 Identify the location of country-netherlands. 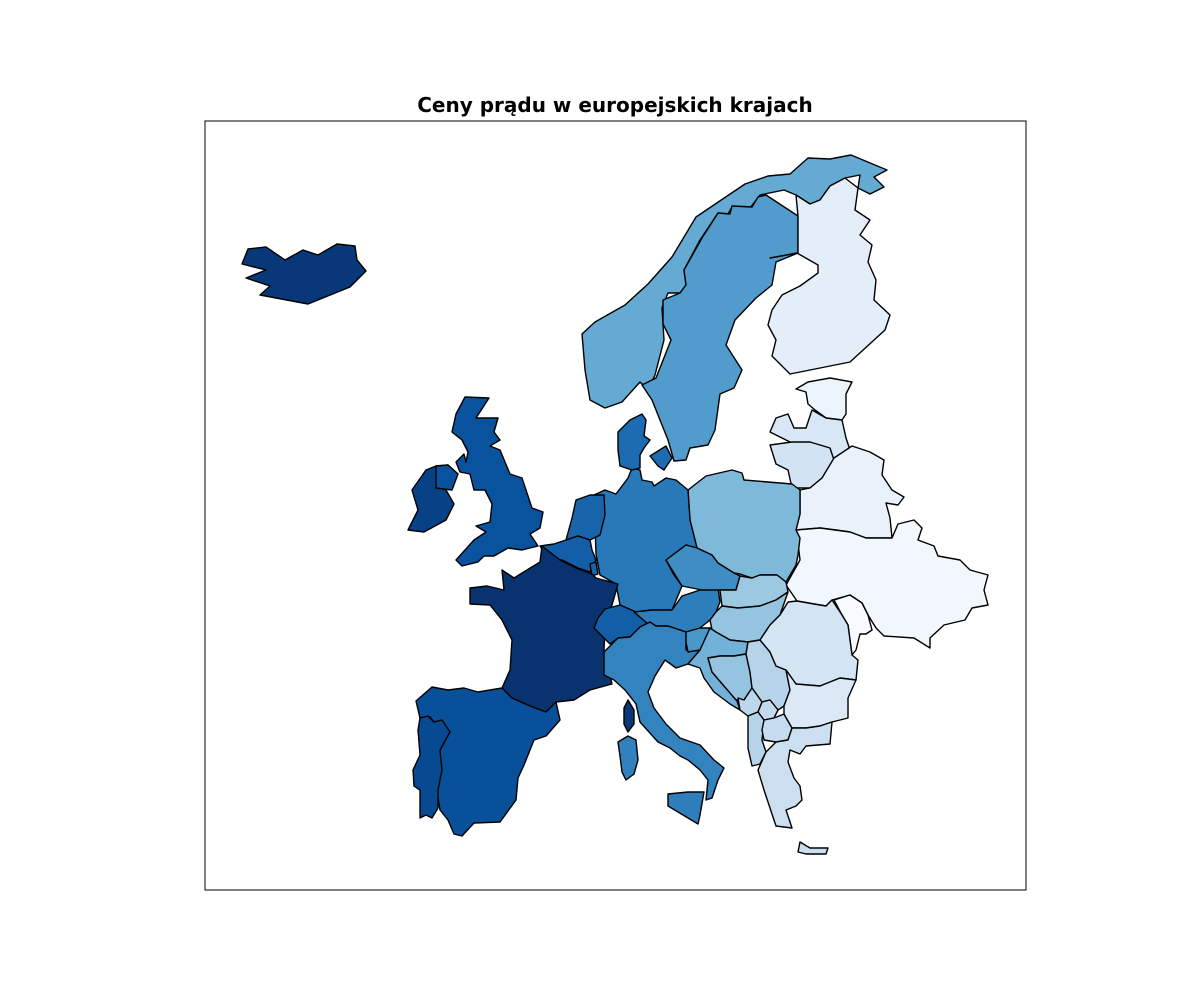
(585, 517).